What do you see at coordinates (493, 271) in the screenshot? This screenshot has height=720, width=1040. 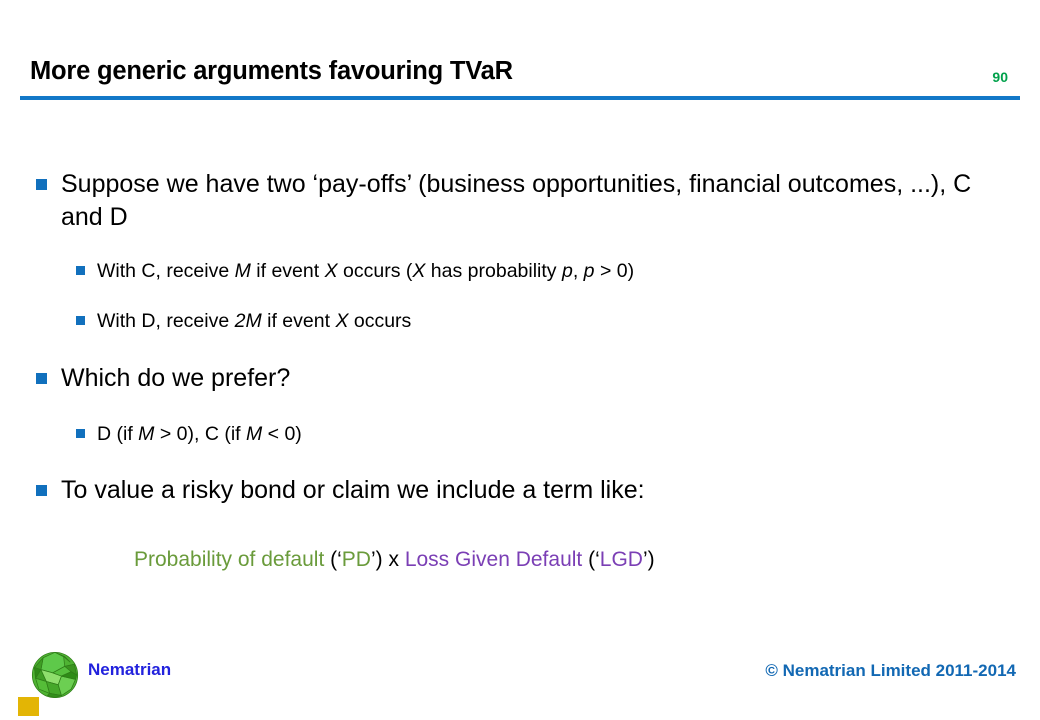 I see `text-fragment: has probability` at bounding box center [493, 271].